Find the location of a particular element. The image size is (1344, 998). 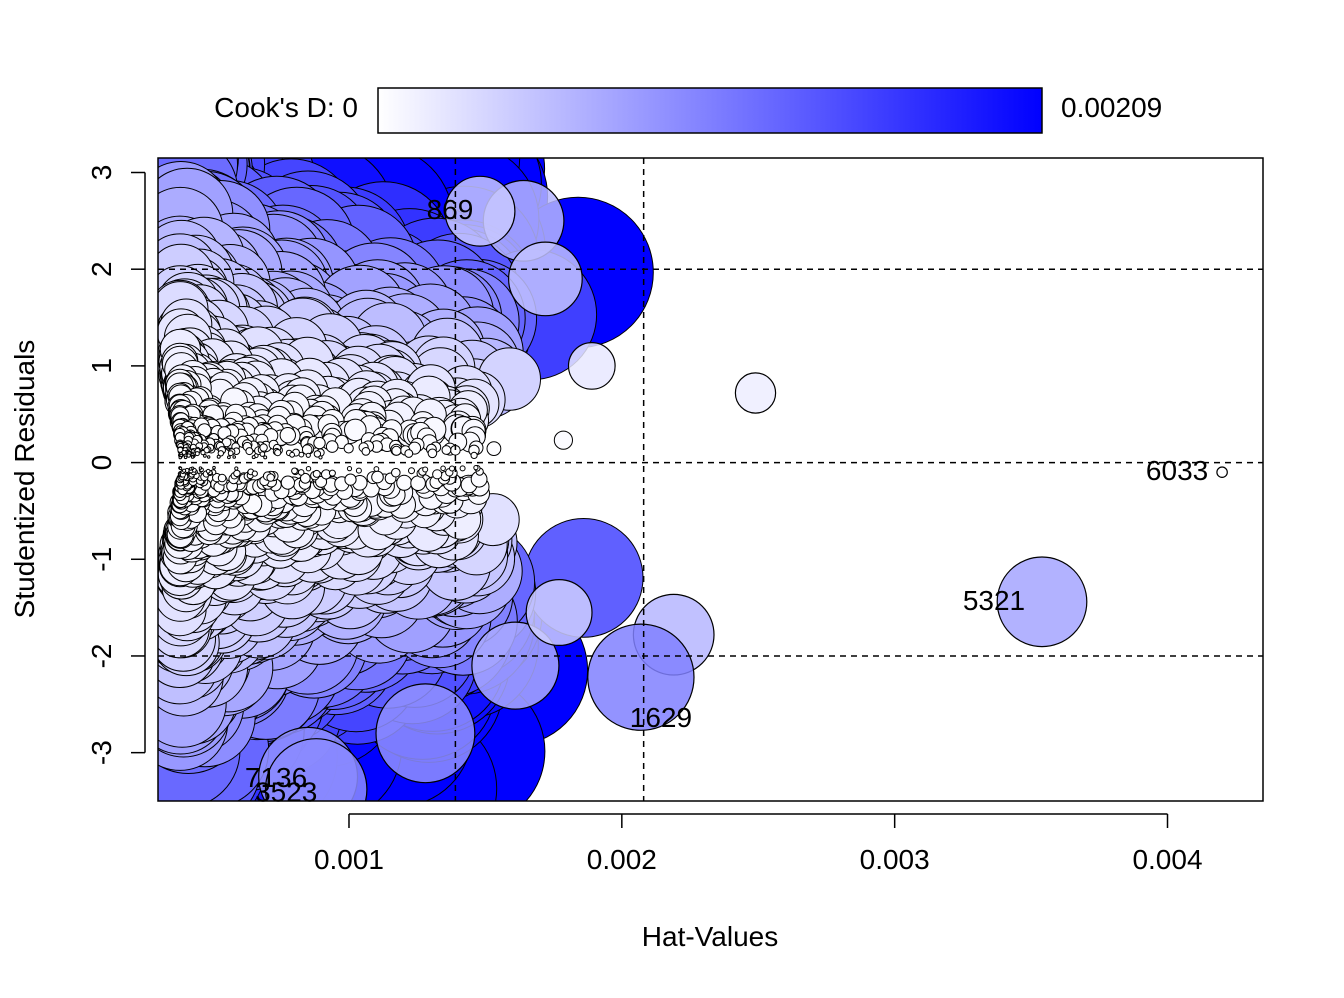

colorbar-gradient is located at coordinates (710, 110).